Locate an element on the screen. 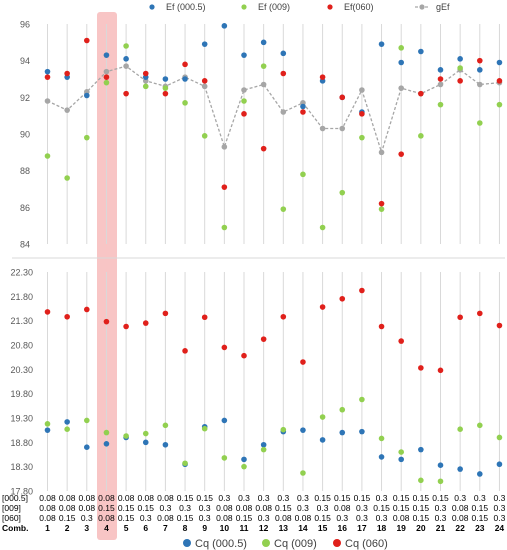 Image resolution: width=507 pixels, height=550 pixels. combination-number: 24 is located at coordinates (500, 528).